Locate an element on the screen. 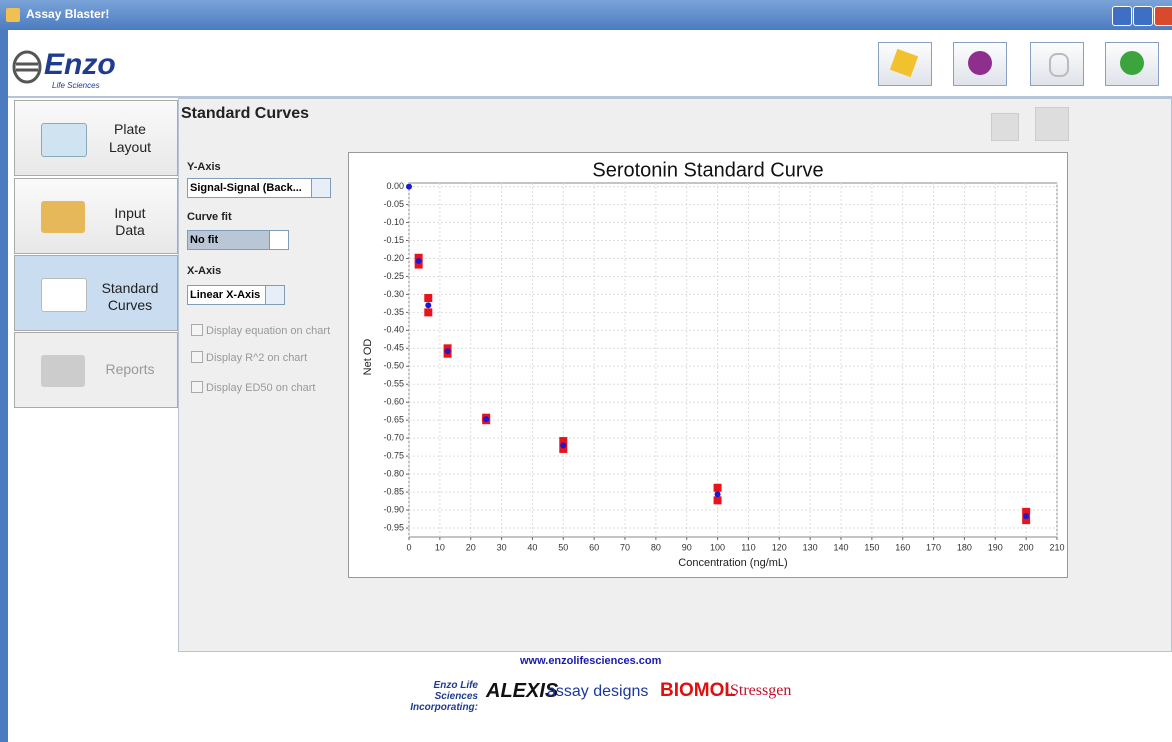 The image size is (1172, 742). nav-tab: Standard Curves is located at coordinates (96, 293).